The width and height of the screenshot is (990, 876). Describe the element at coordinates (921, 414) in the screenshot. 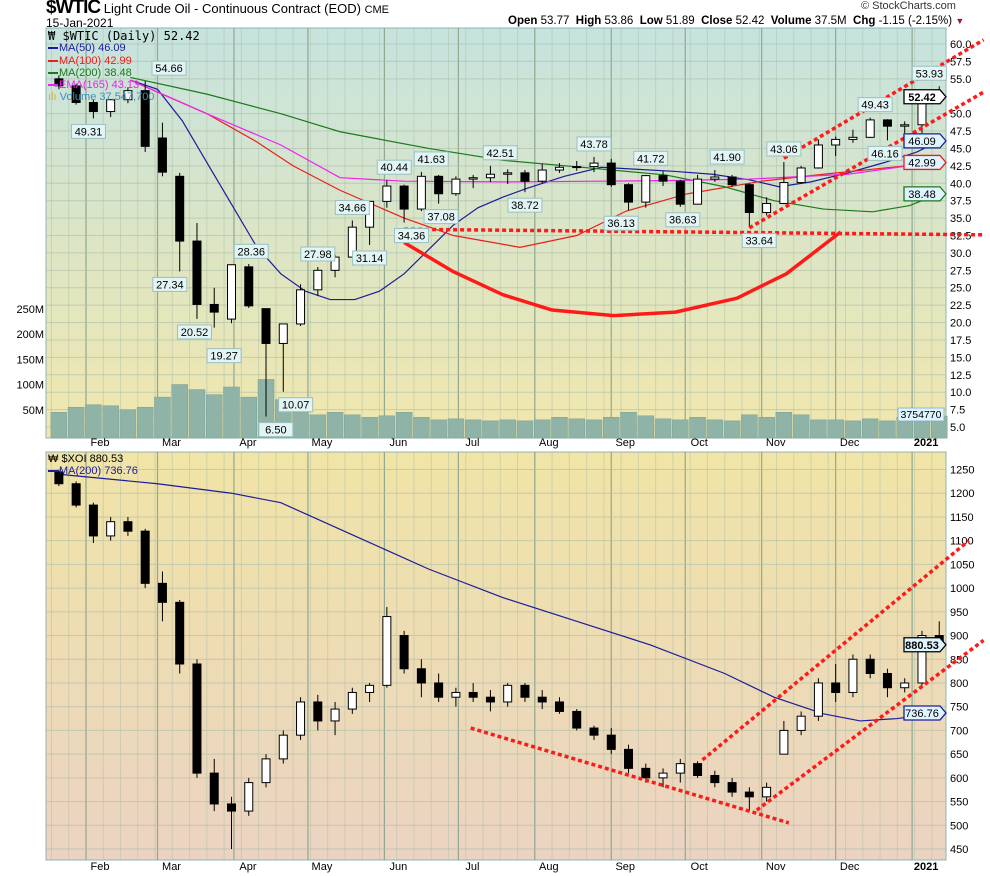

I see `volume-tag-box` at that location.